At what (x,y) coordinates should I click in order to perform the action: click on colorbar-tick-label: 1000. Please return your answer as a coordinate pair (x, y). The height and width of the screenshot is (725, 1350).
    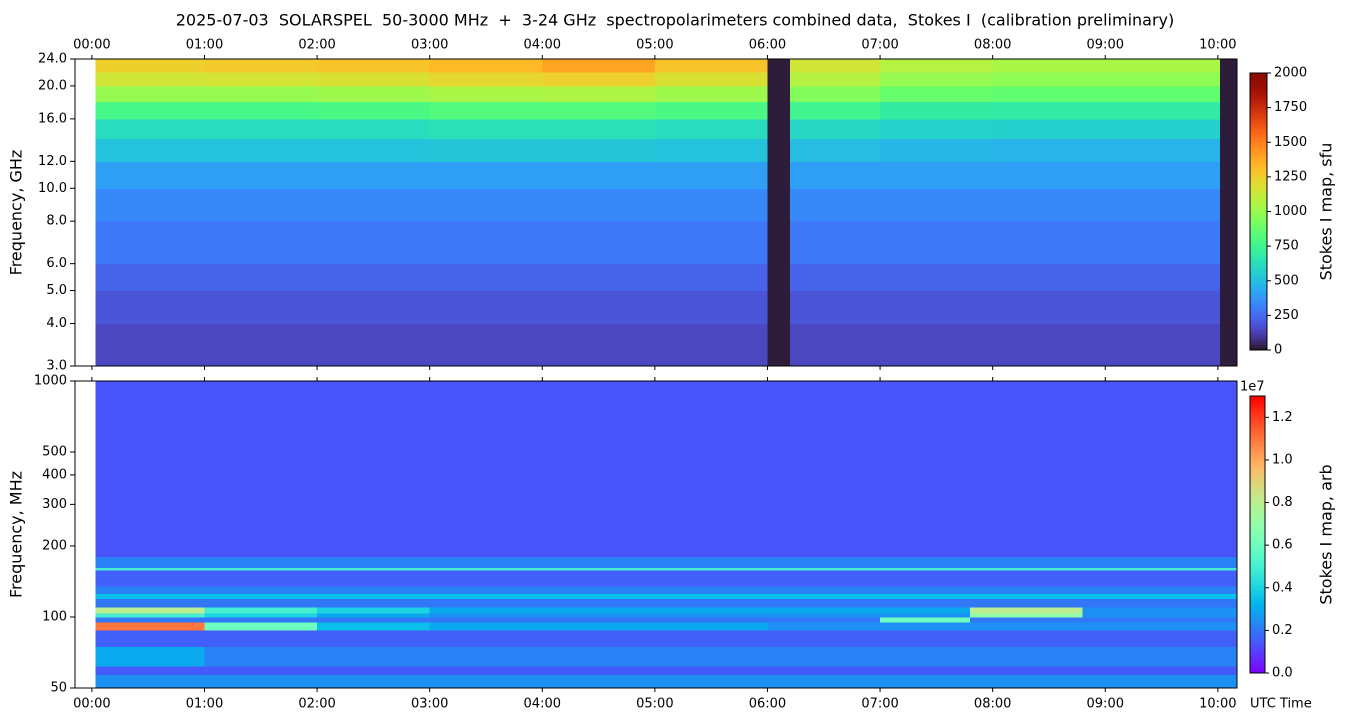
    Looking at the image, I should click on (1290, 211).